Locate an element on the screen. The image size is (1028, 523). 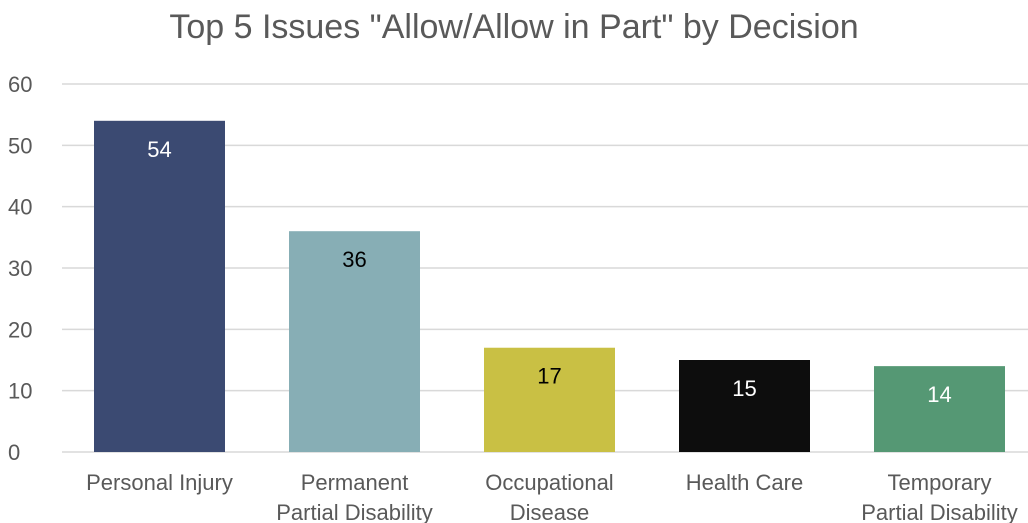
x-tick-label: Personal Injury is located at coordinates (159, 482).